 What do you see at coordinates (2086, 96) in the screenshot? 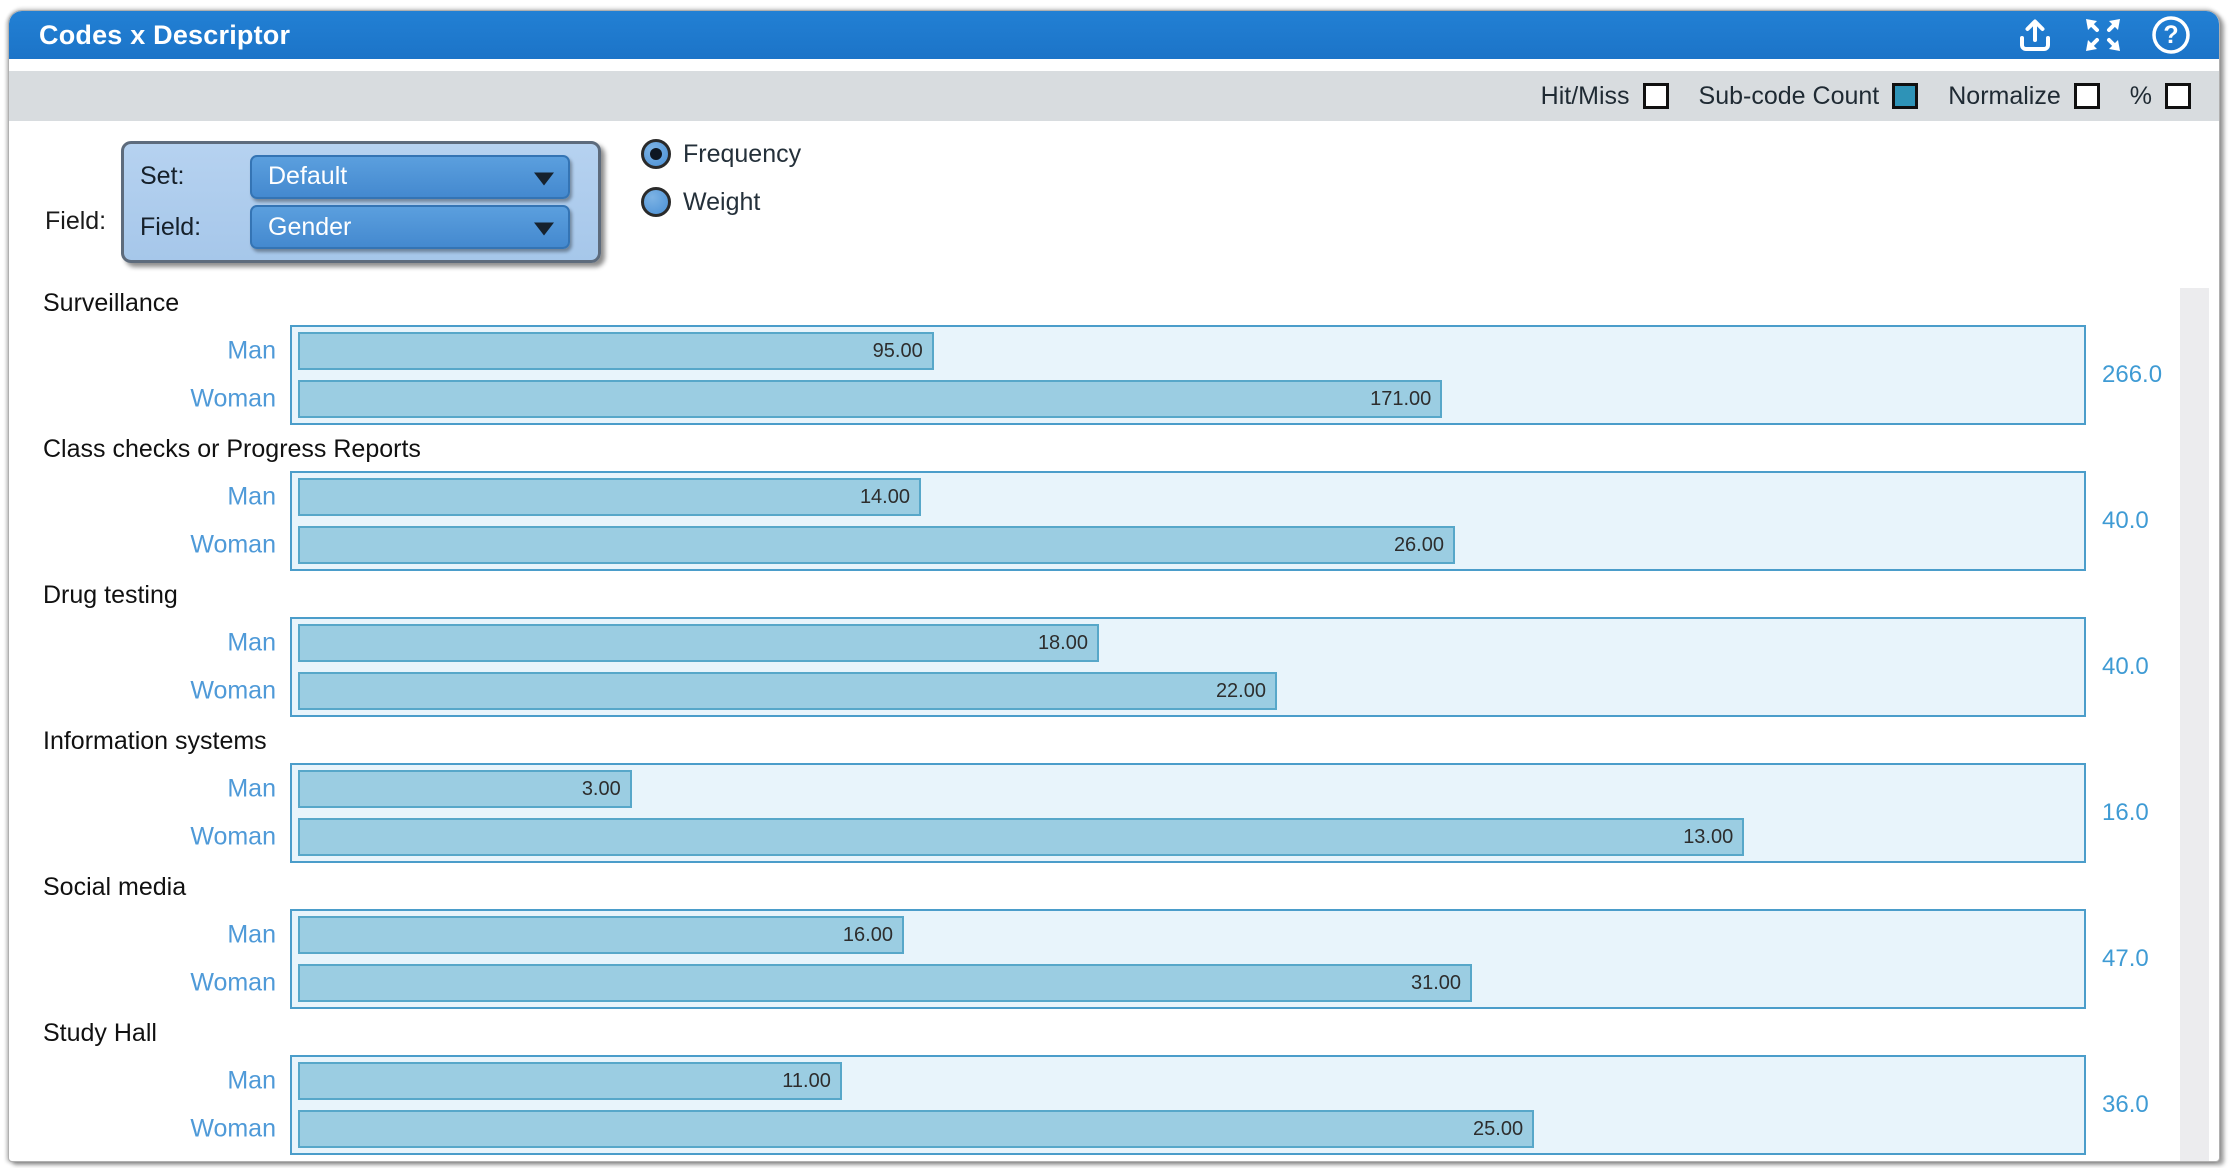
I see `normalize-checkbox` at bounding box center [2086, 96].